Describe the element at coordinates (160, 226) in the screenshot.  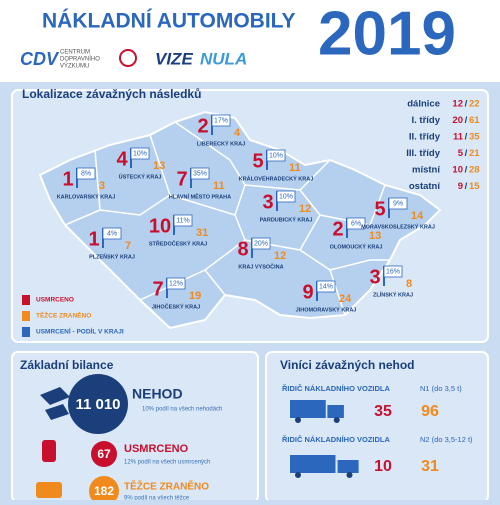
I see `region-killed: 10` at that location.